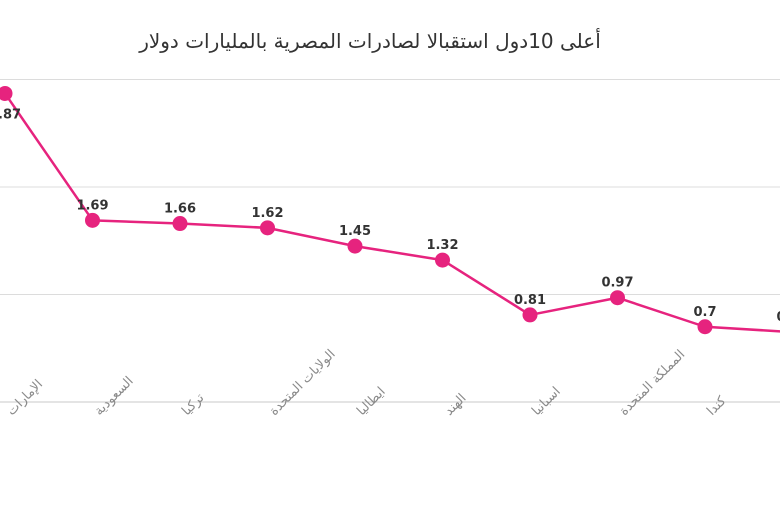 The width and height of the screenshot is (780, 516). I want to click on x-tick-label: المملكة المتحدة, so click(653, 383).